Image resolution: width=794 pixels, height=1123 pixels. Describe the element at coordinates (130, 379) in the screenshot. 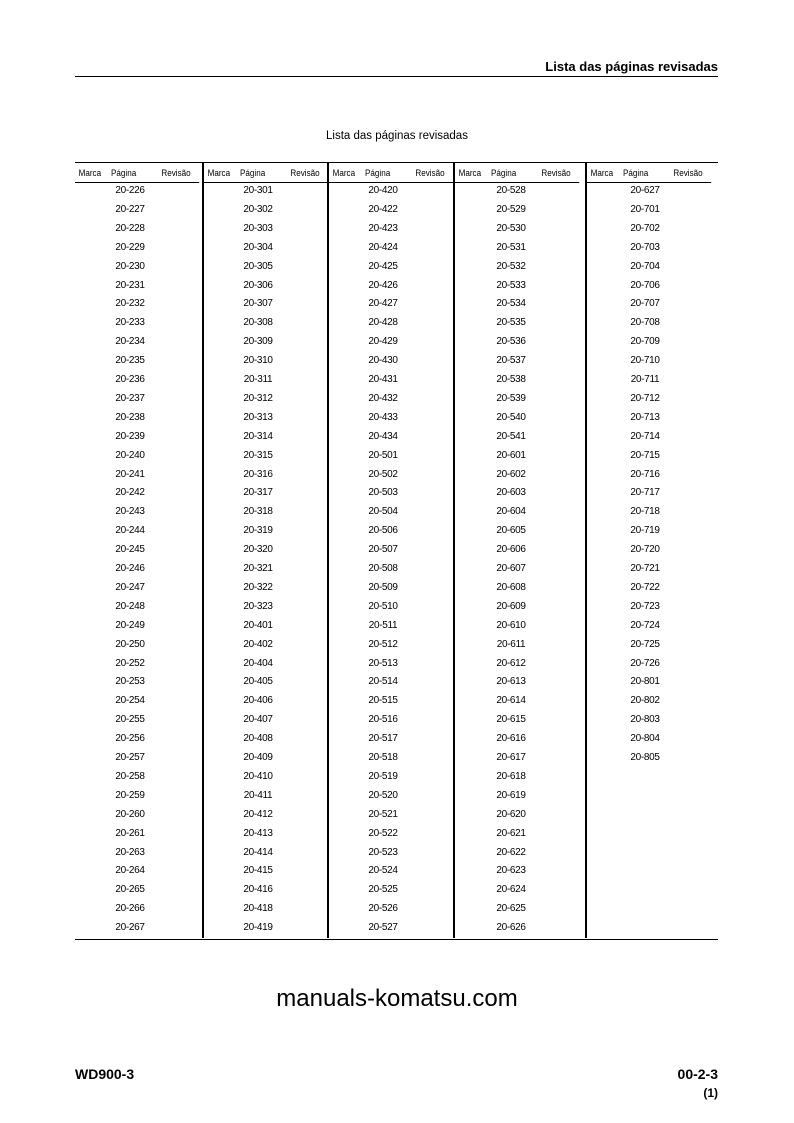

I see `page-cell: 20-236` at that location.